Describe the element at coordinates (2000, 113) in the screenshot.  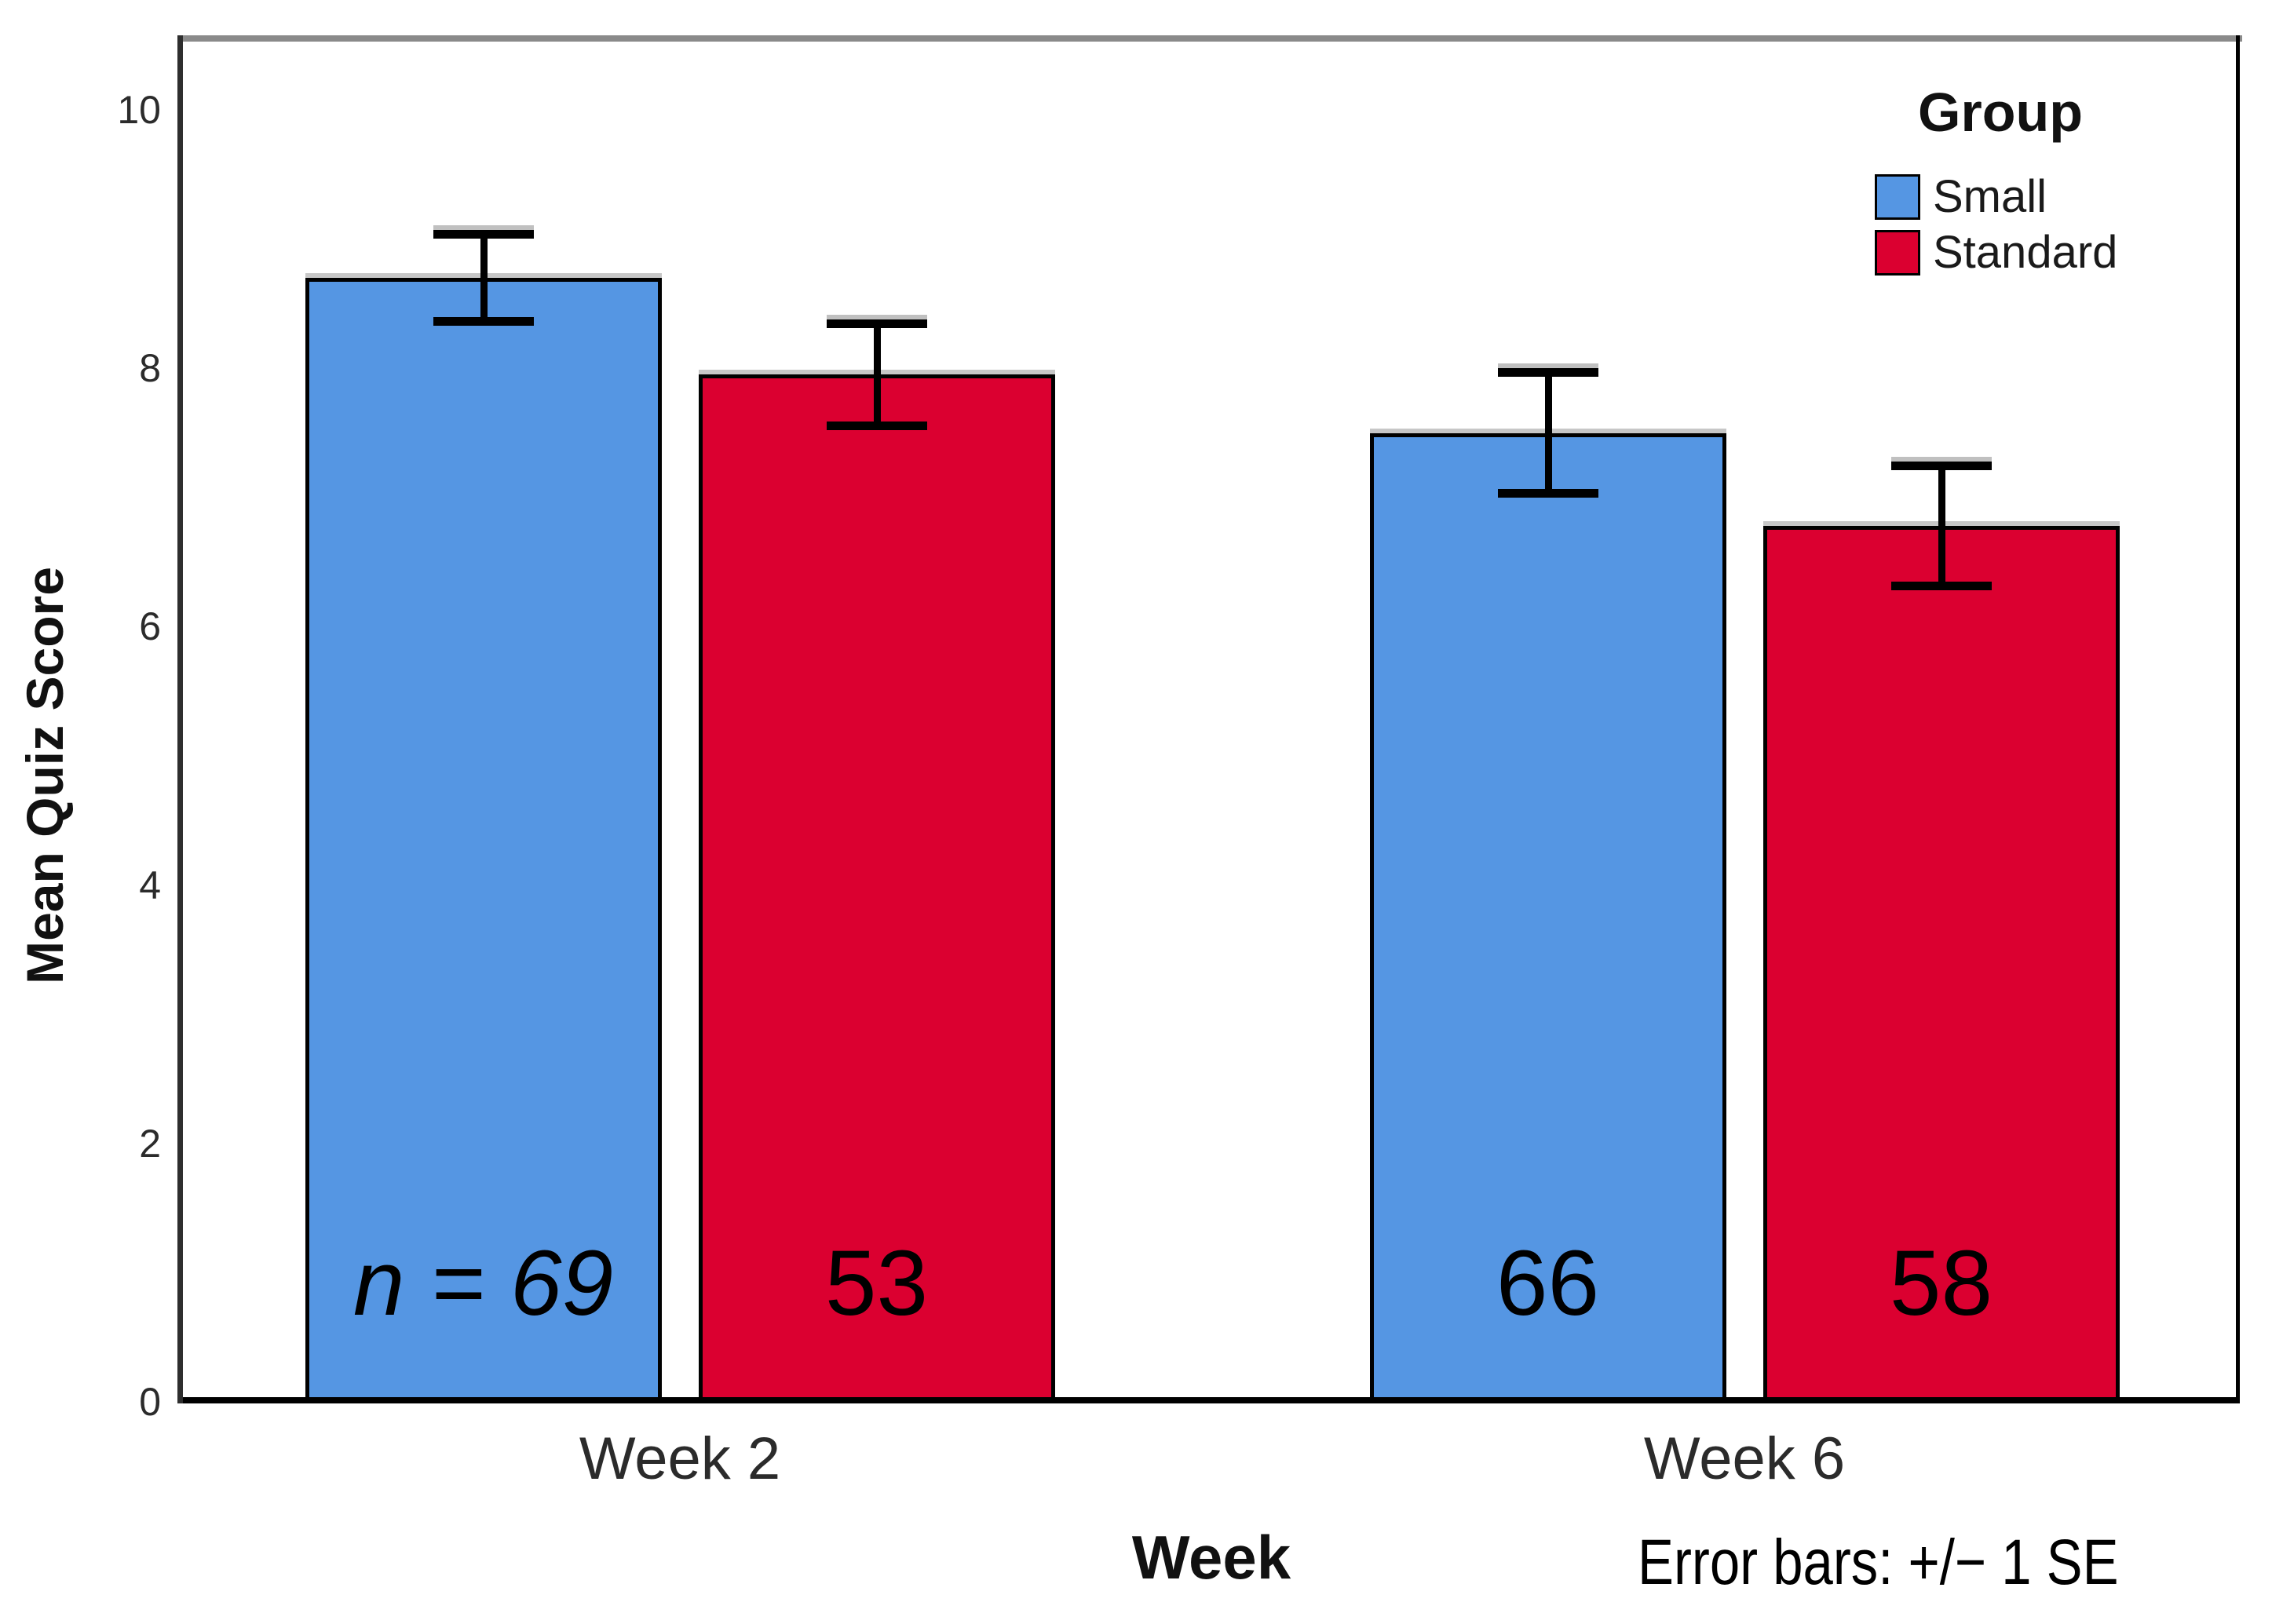
I see `legend-title: Group` at that location.